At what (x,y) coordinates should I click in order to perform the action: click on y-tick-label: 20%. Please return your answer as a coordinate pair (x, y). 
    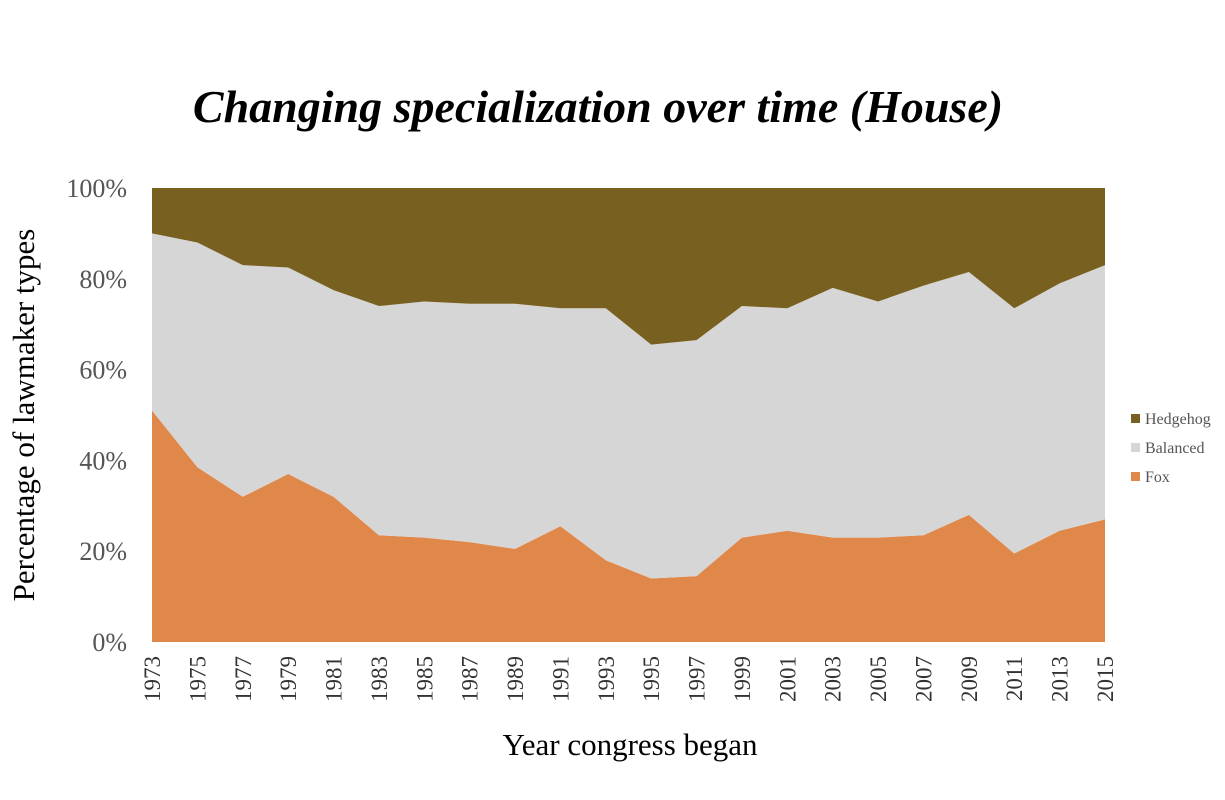
    Looking at the image, I should click on (103, 551).